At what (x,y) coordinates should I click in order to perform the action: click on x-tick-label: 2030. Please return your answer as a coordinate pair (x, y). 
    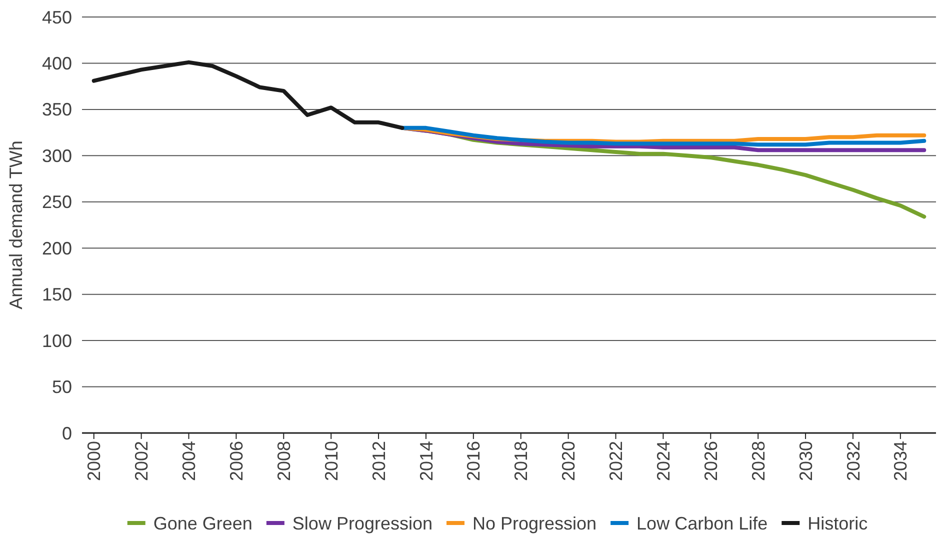
    Looking at the image, I should click on (806, 461).